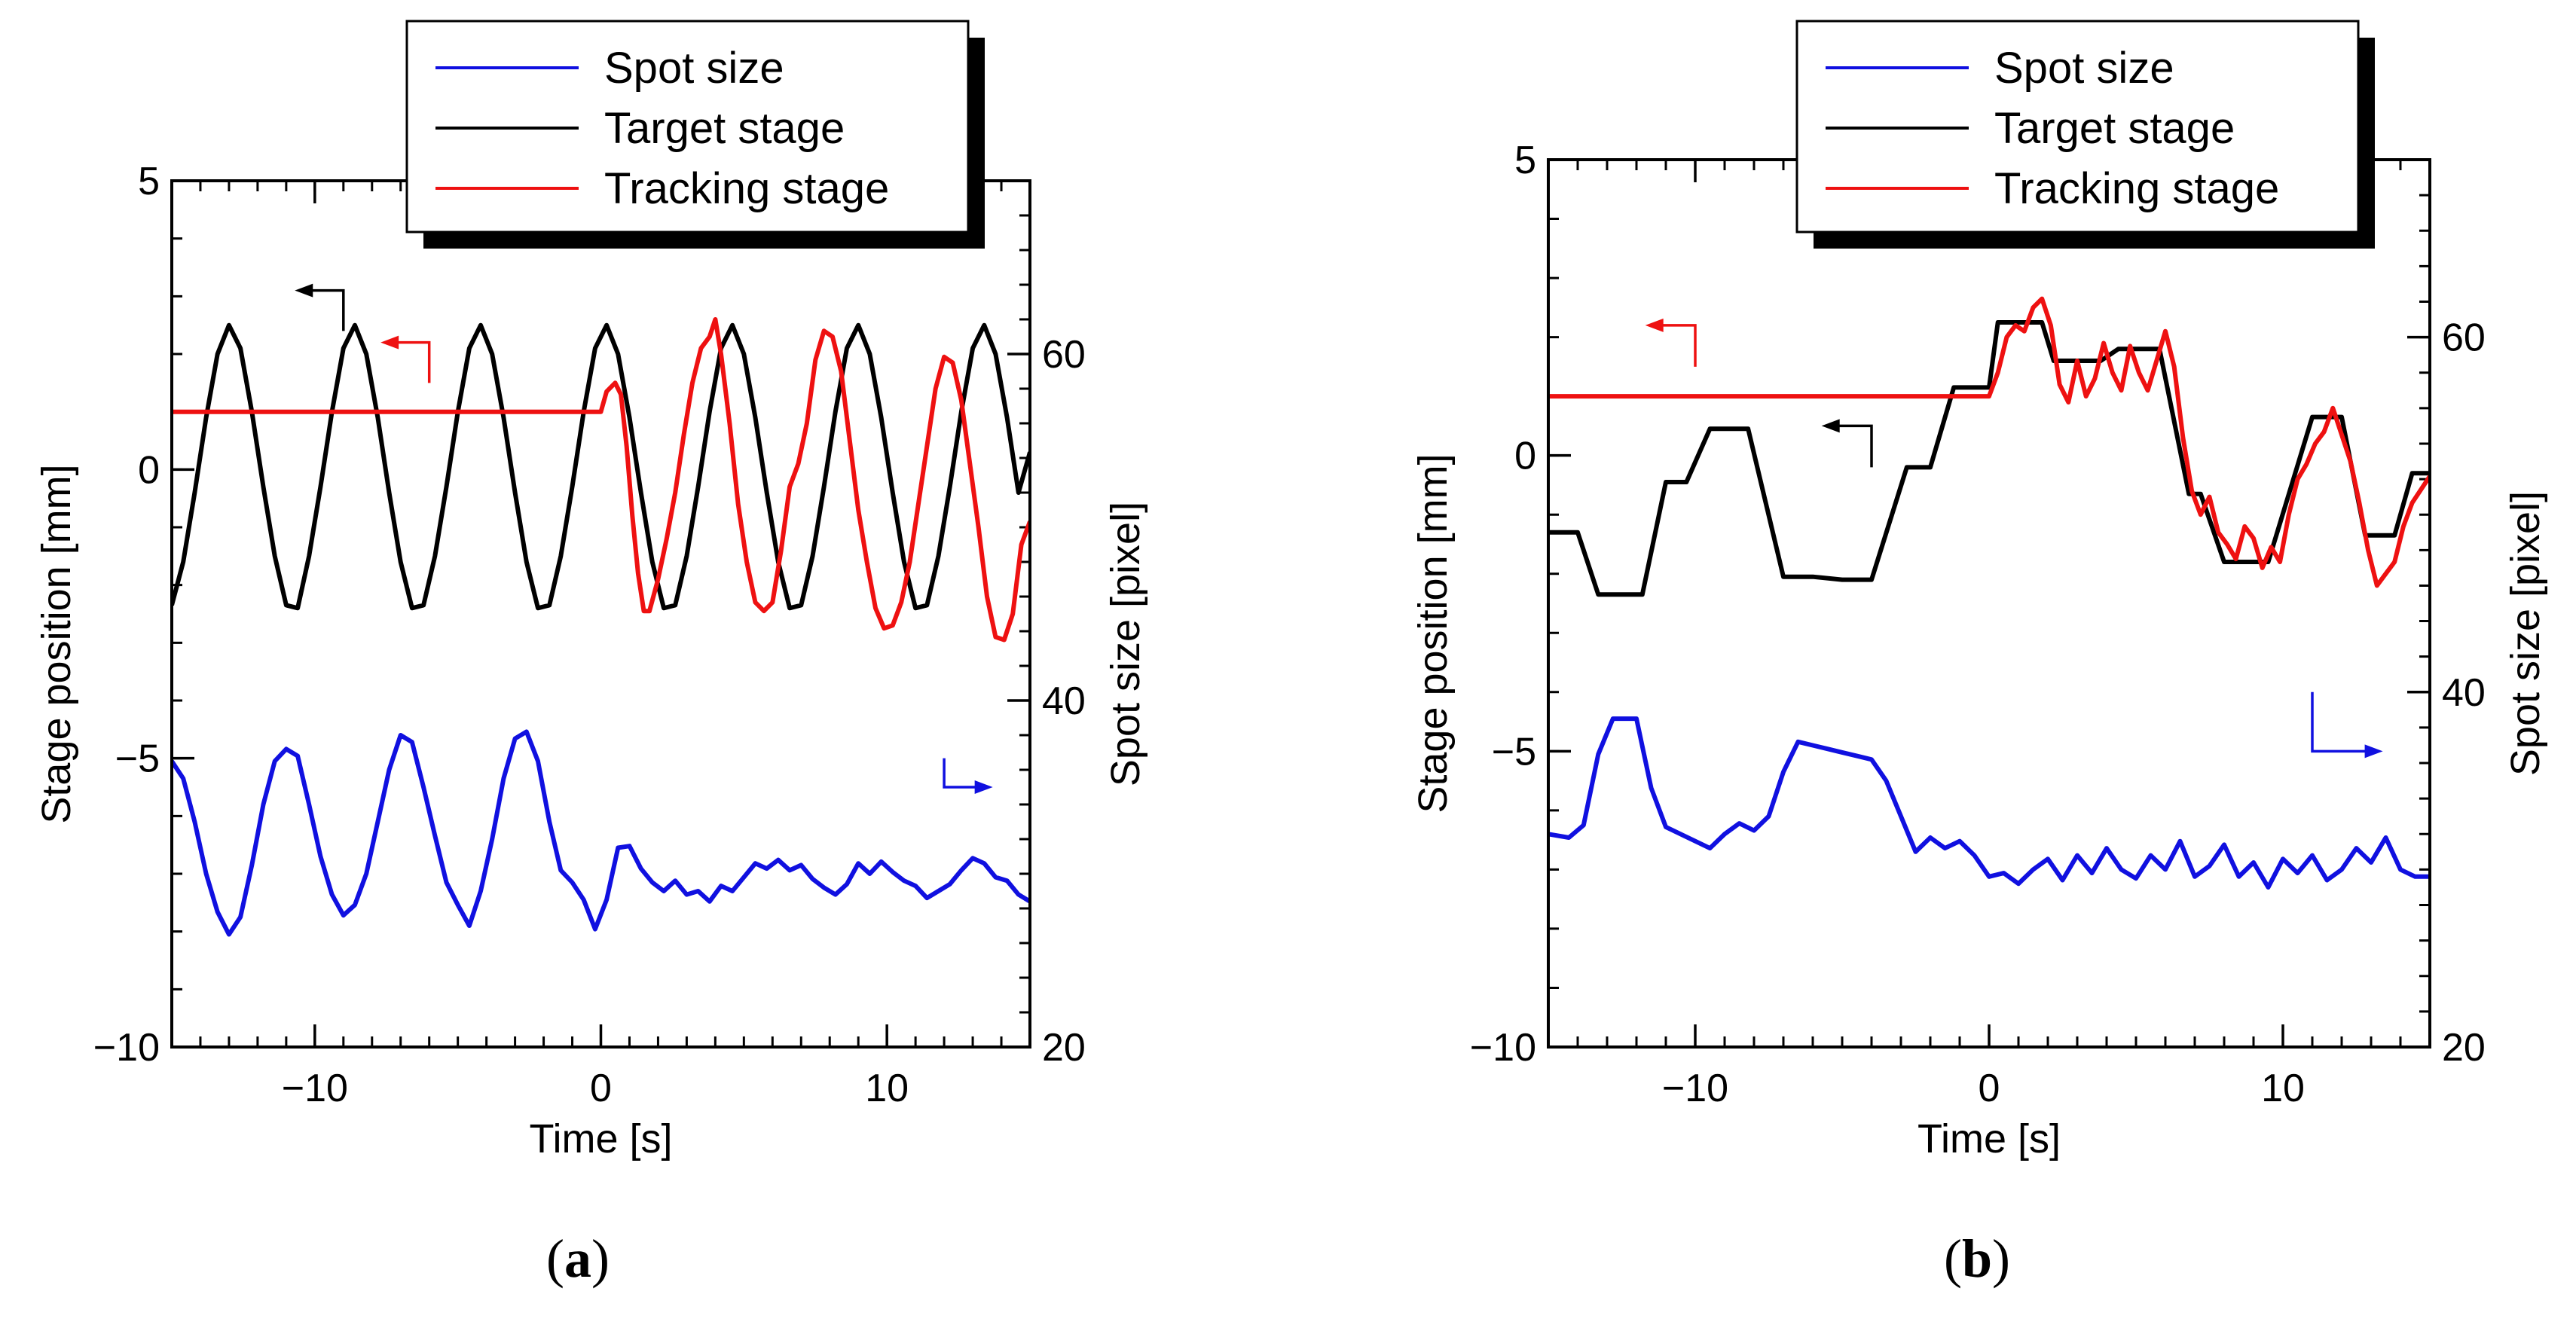 This screenshot has width=2576, height=1337. I want to click on legend-label-target-b: Target stage, so click(2114, 128).